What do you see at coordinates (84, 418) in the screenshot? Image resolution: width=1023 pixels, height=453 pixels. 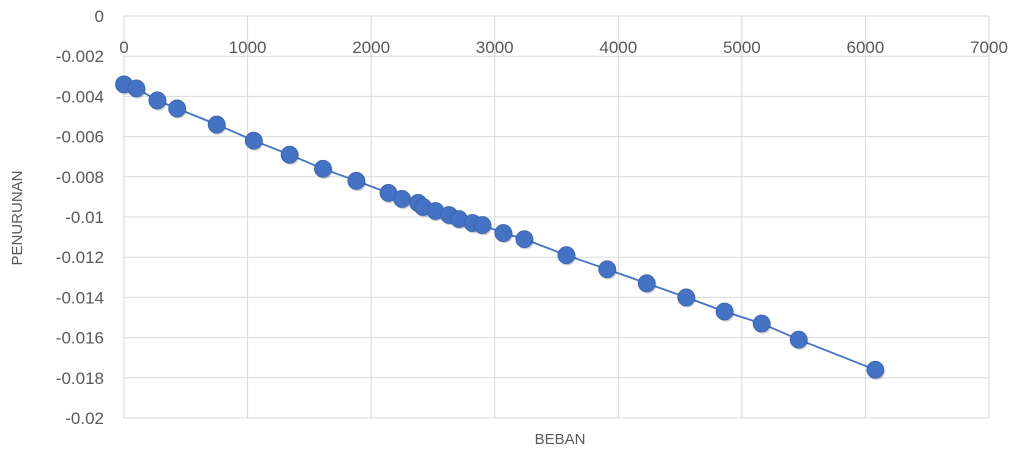 I see `y-tick-label: -0.02` at bounding box center [84, 418].